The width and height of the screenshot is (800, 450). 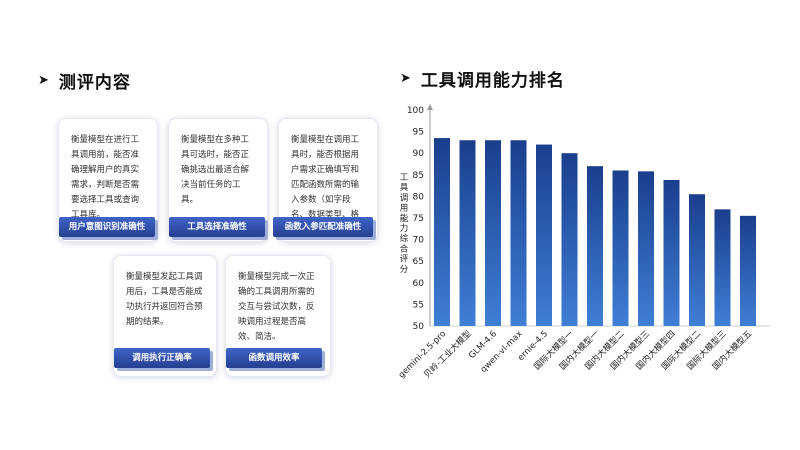 What do you see at coordinates (94, 83) in the screenshot?
I see `left-section-title: 测评内容` at bounding box center [94, 83].